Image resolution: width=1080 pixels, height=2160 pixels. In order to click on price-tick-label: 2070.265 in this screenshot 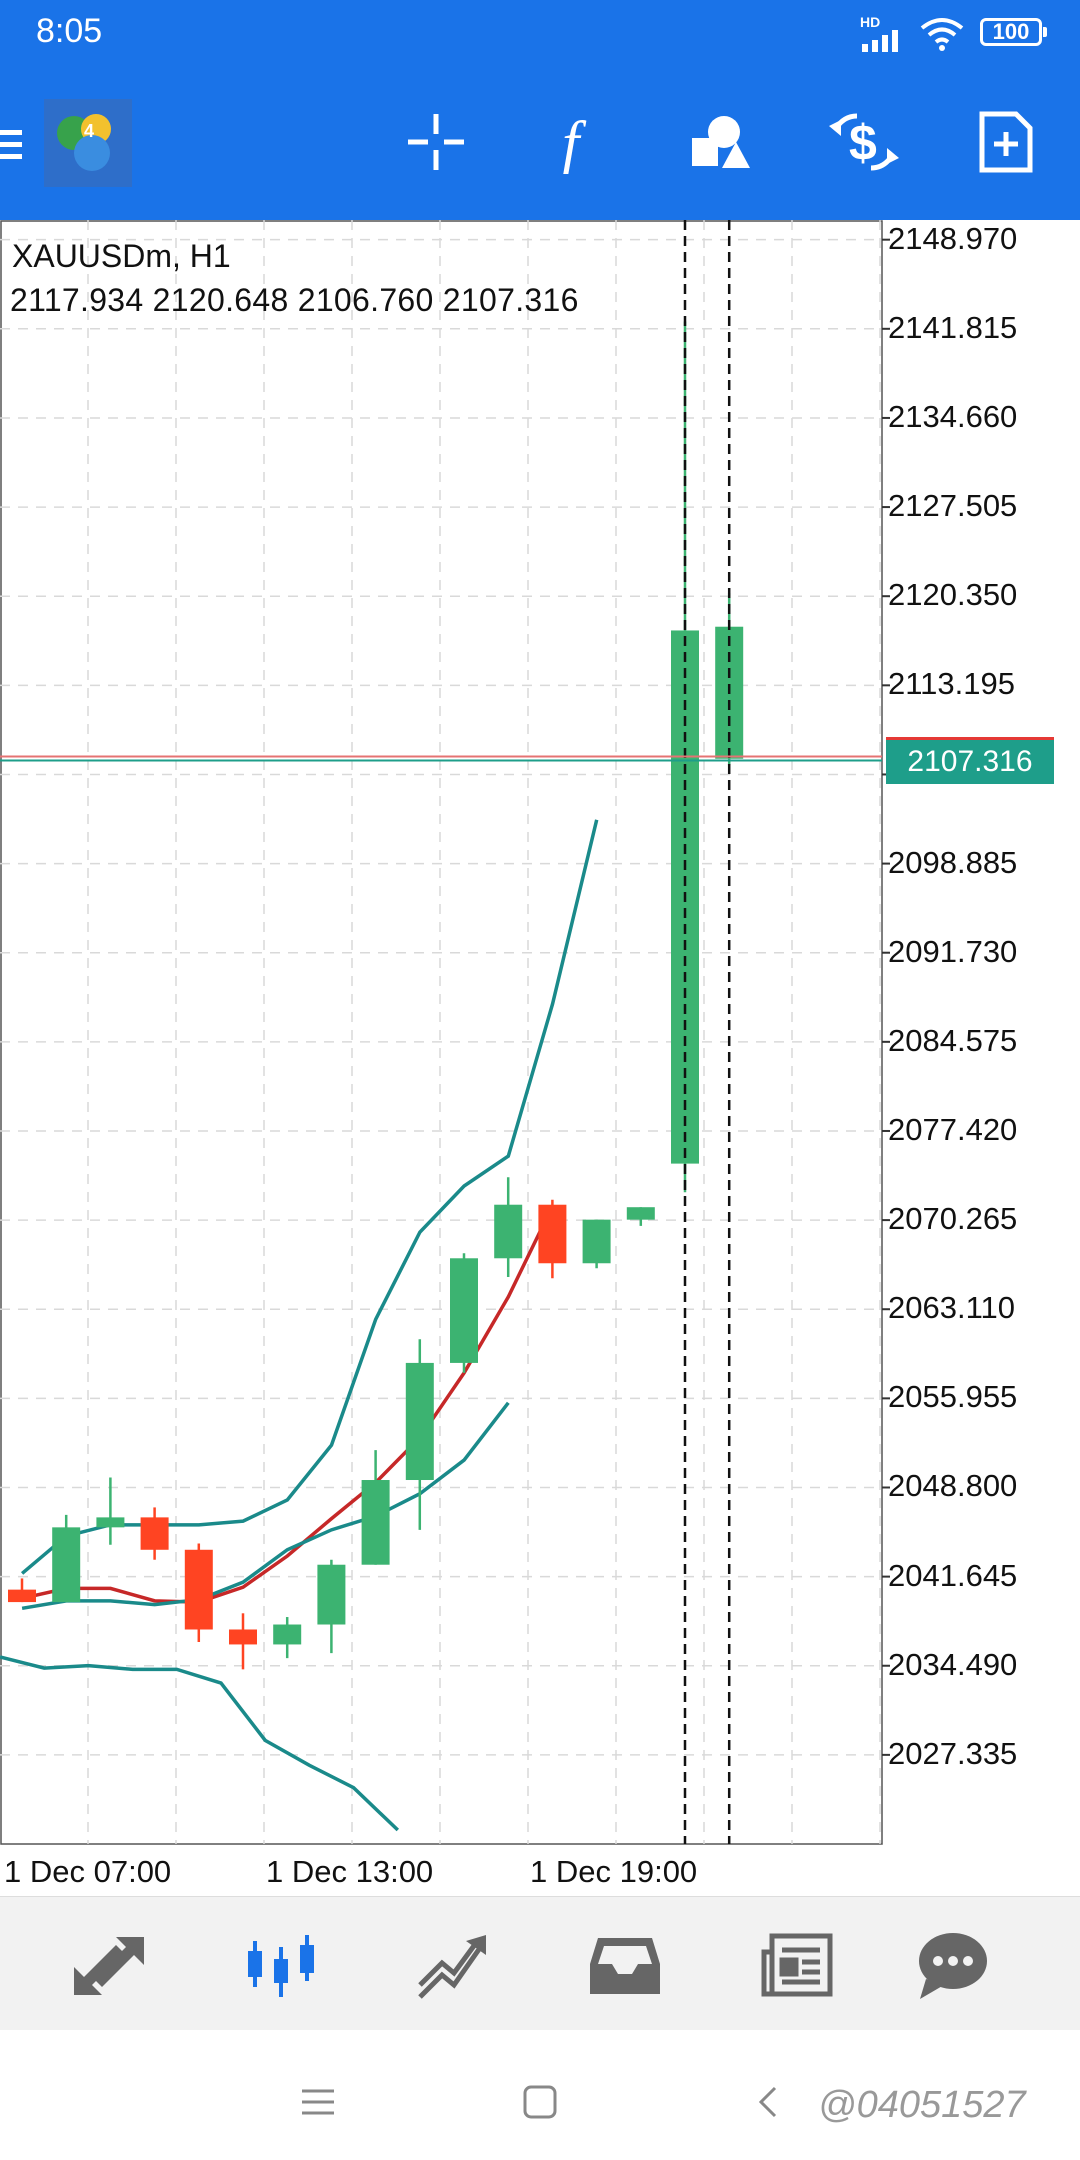, I will do `click(953, 1219)`.